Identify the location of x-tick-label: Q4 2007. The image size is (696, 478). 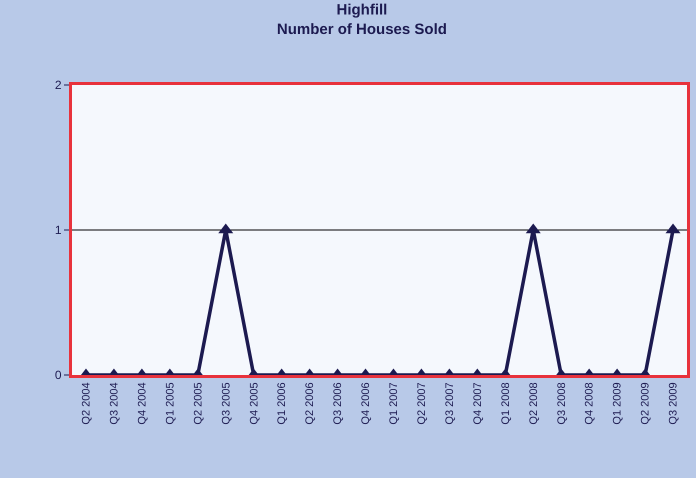
(478, 403).